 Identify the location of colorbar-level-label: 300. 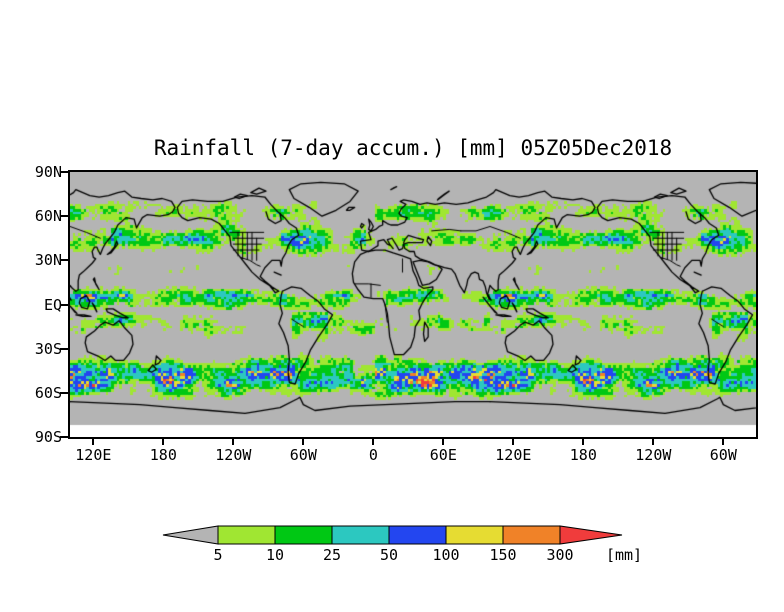
(560, 555).